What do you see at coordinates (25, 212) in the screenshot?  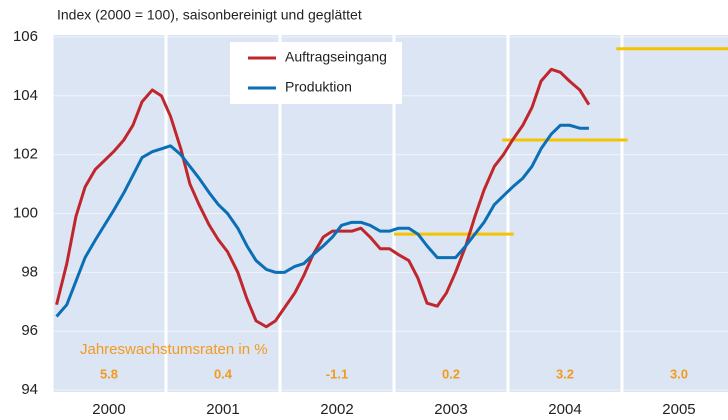 I see `y-tick-label: 100` at bounding box center [25, 212].